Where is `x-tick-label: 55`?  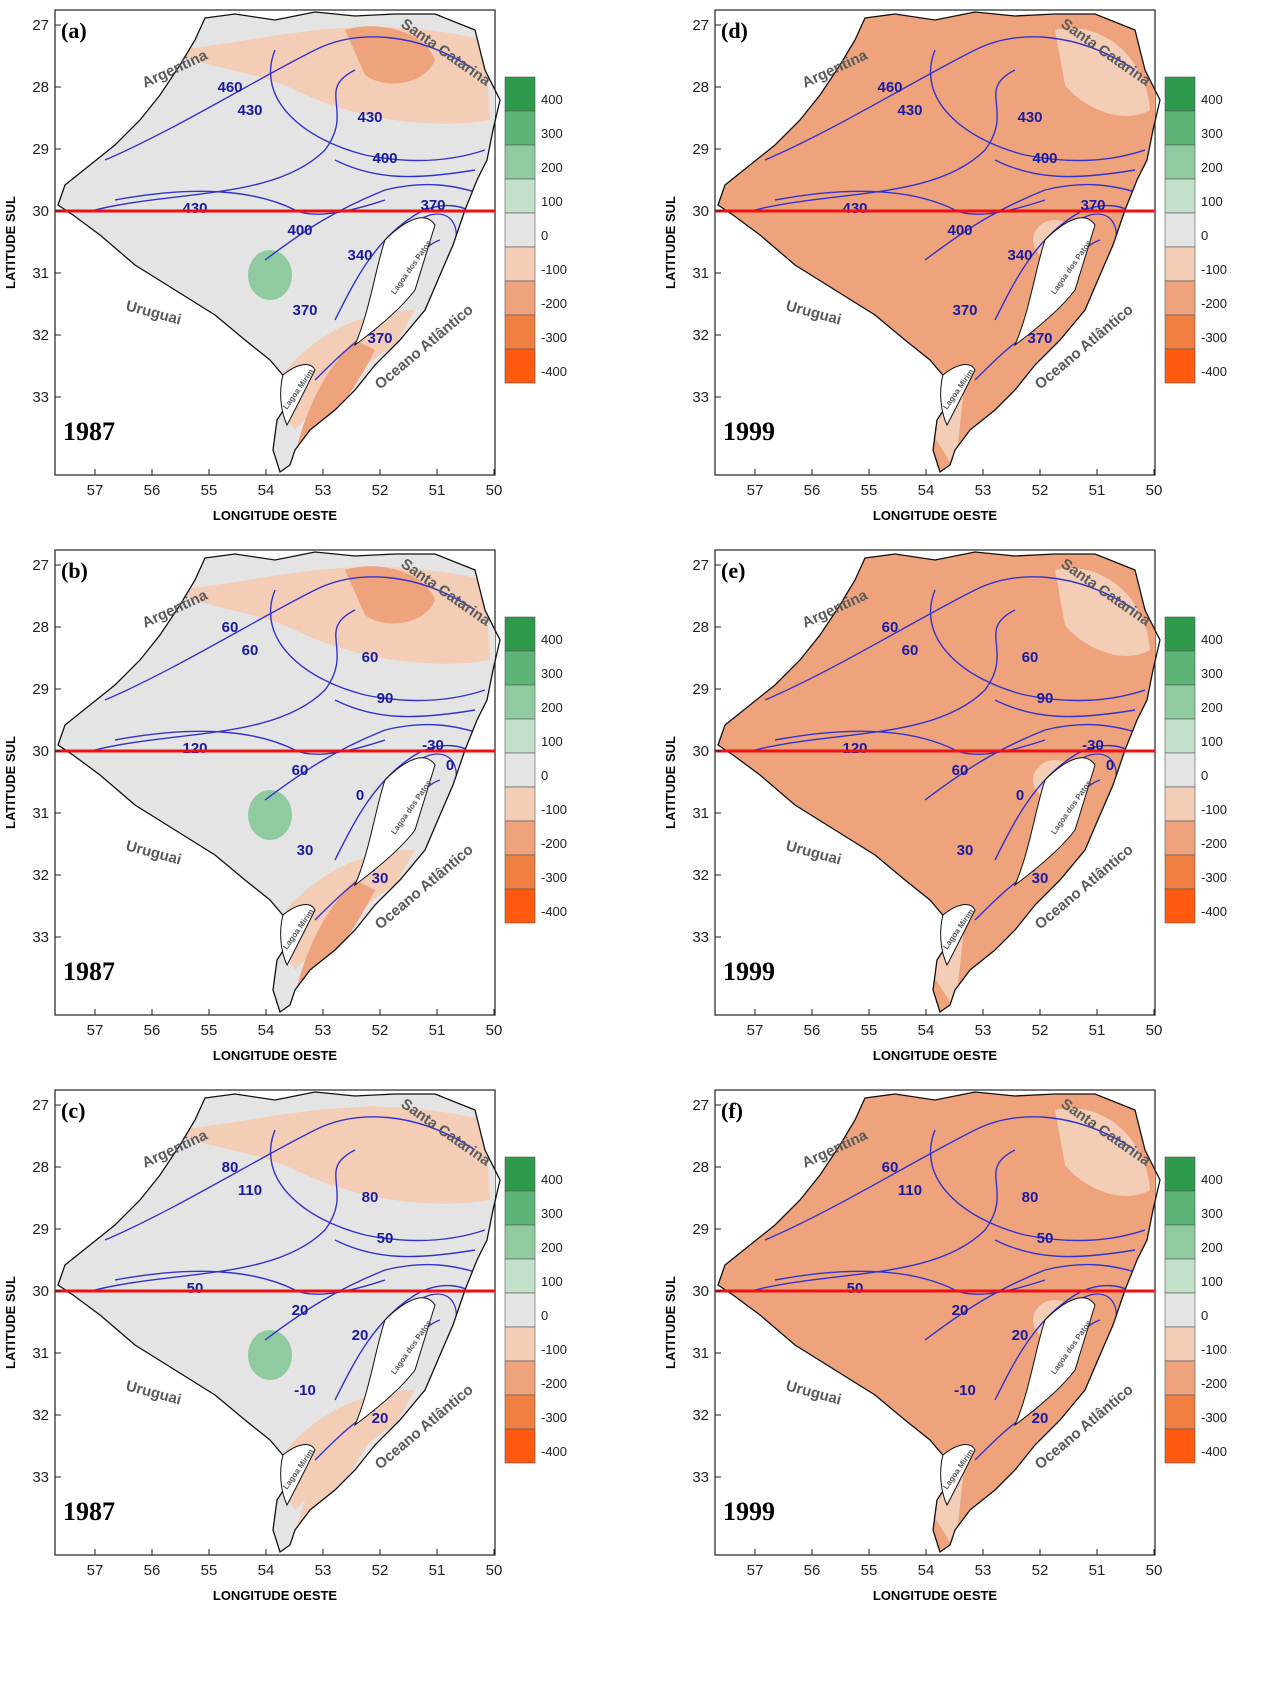
x-tick-label: 55 is located at coordinates (209, 490).